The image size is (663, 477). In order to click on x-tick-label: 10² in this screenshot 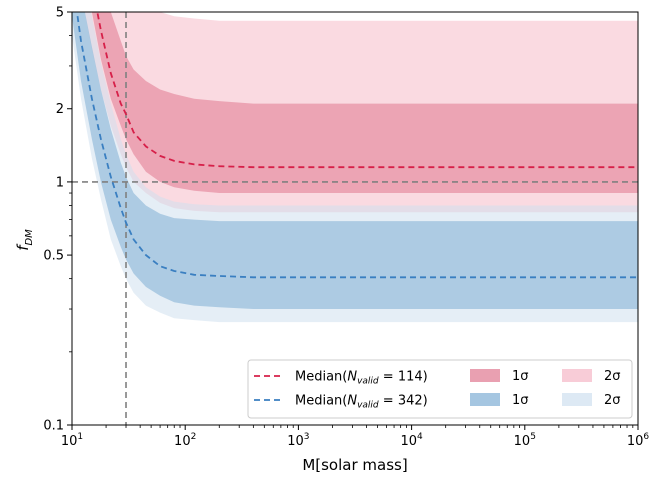, I will do `click(185, 440)`.